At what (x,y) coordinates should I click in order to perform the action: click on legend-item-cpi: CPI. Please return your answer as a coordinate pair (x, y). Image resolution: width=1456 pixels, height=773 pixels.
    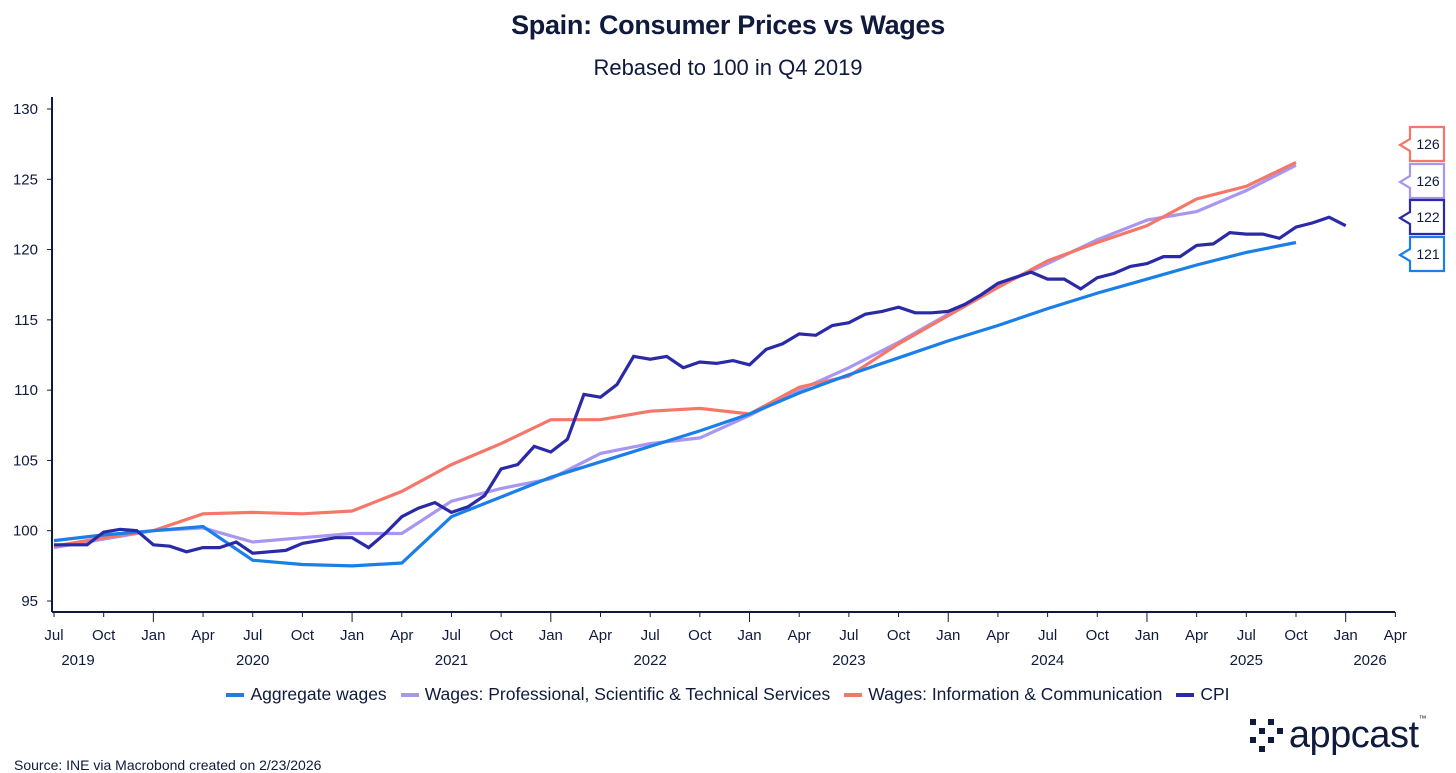
    Looking at the image, I should click on (1203, 694).